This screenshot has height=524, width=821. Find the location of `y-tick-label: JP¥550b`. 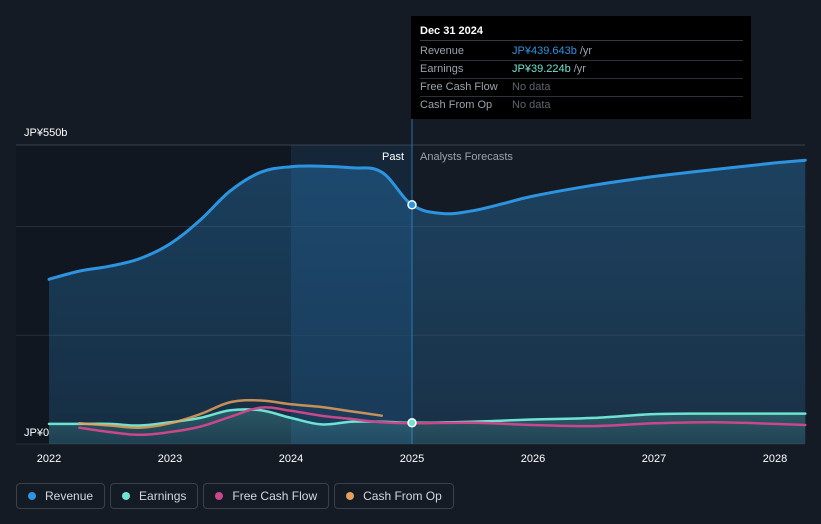

y-tick-label: JP¥550b is located at coordinates (45, 133).